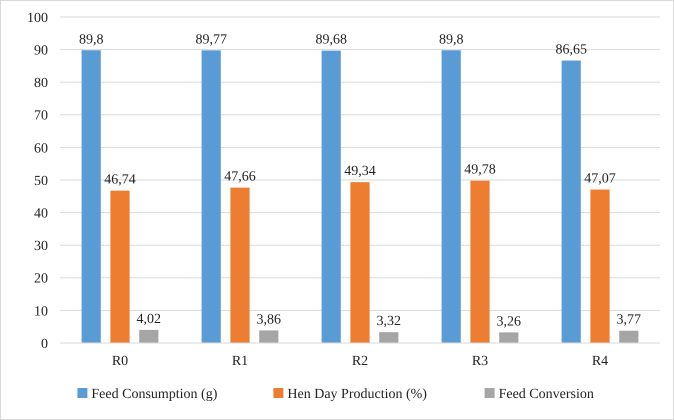 The width and height of the screenshot is (674, 420). What do you see at coordinates (240, 177) in the screenshot?
I see `data-label: 47,66` at bounding box center [240, 177].